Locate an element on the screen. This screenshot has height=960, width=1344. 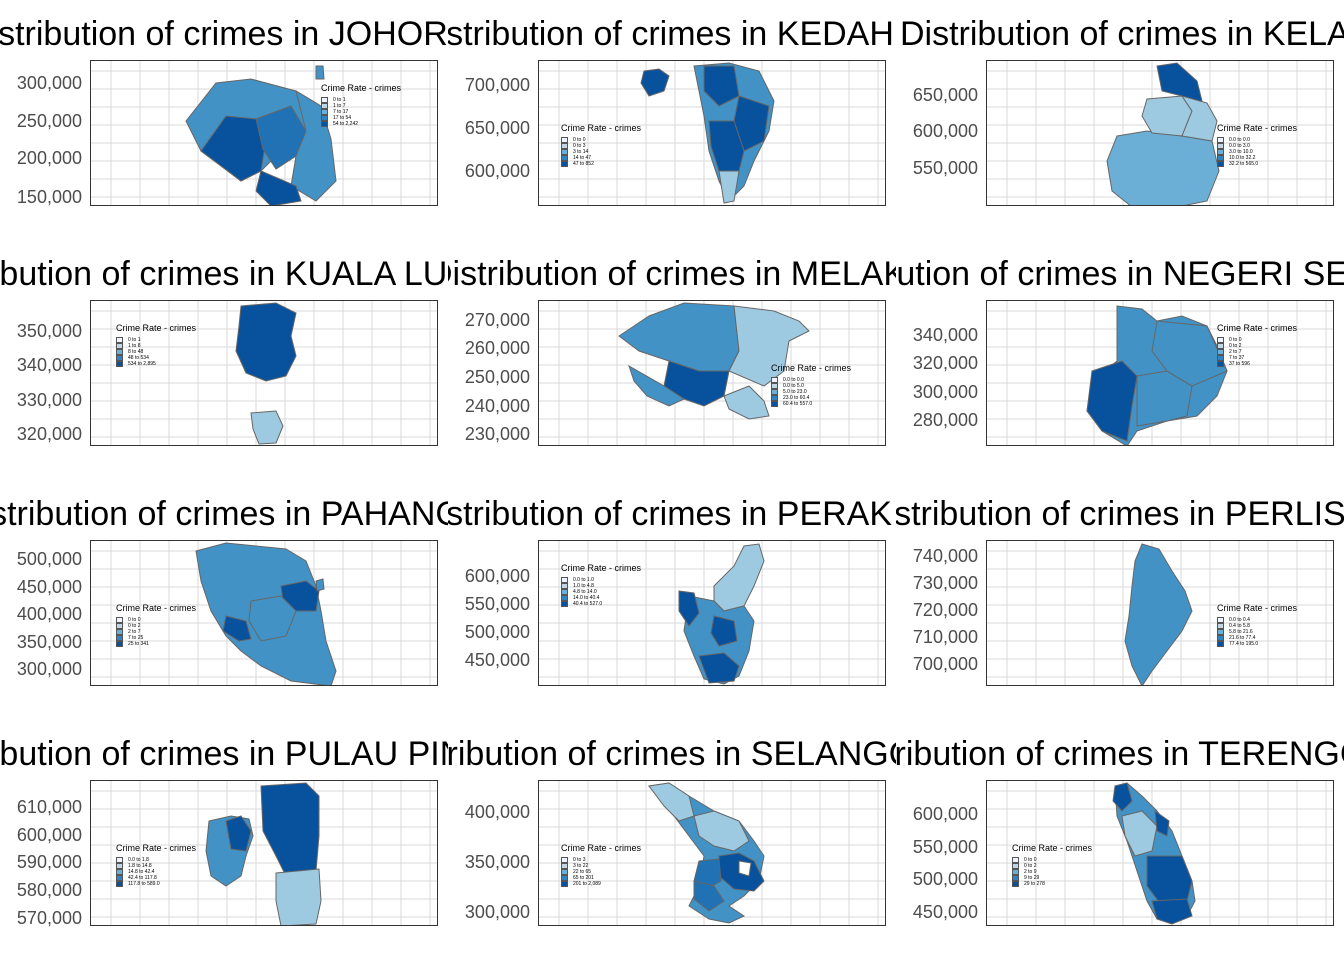
legend-item: 117.8 to 589.0 is located at coordinates (156, 884).